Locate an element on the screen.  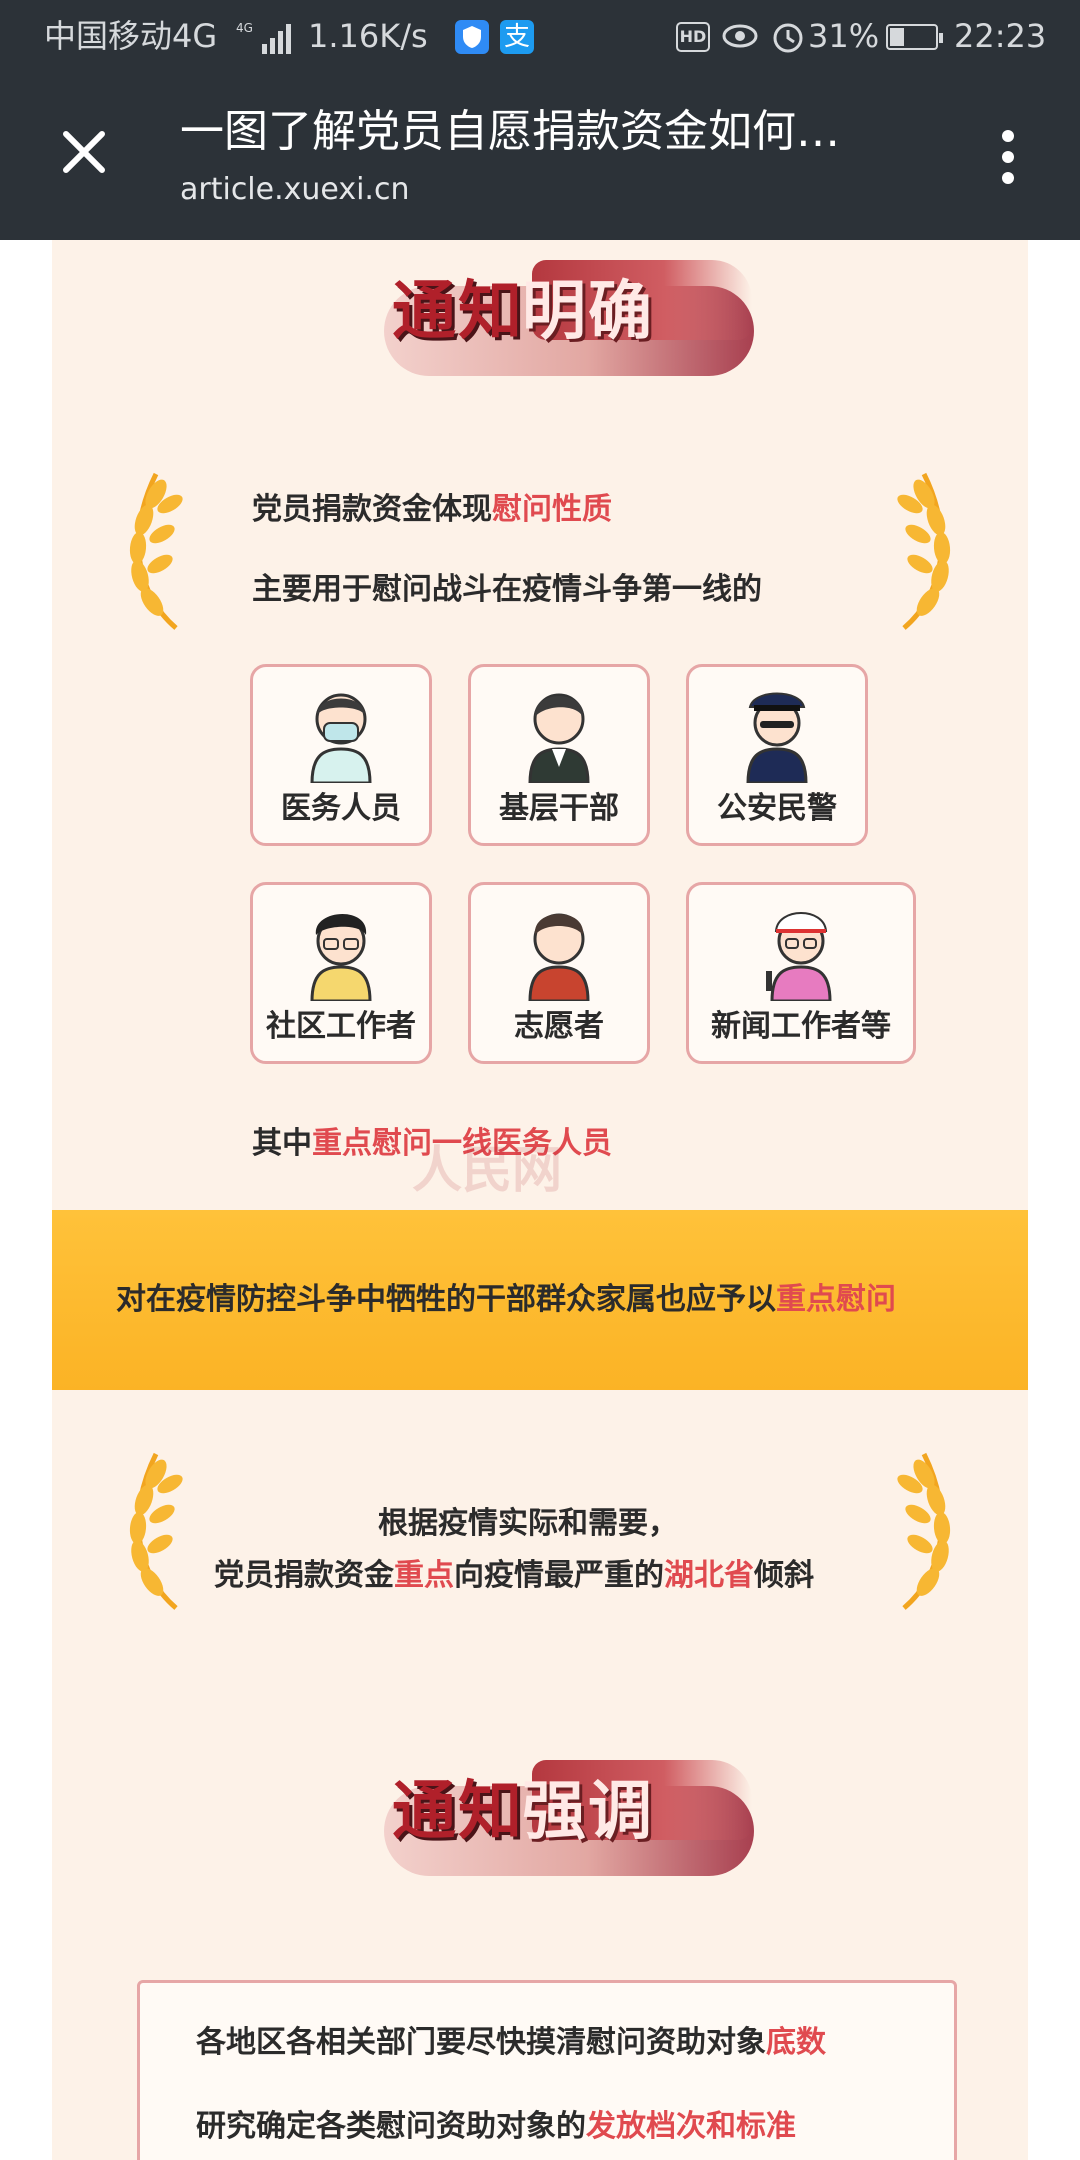
nature-line-highlight: 慰问性质 is located at coordinates (552, 509).